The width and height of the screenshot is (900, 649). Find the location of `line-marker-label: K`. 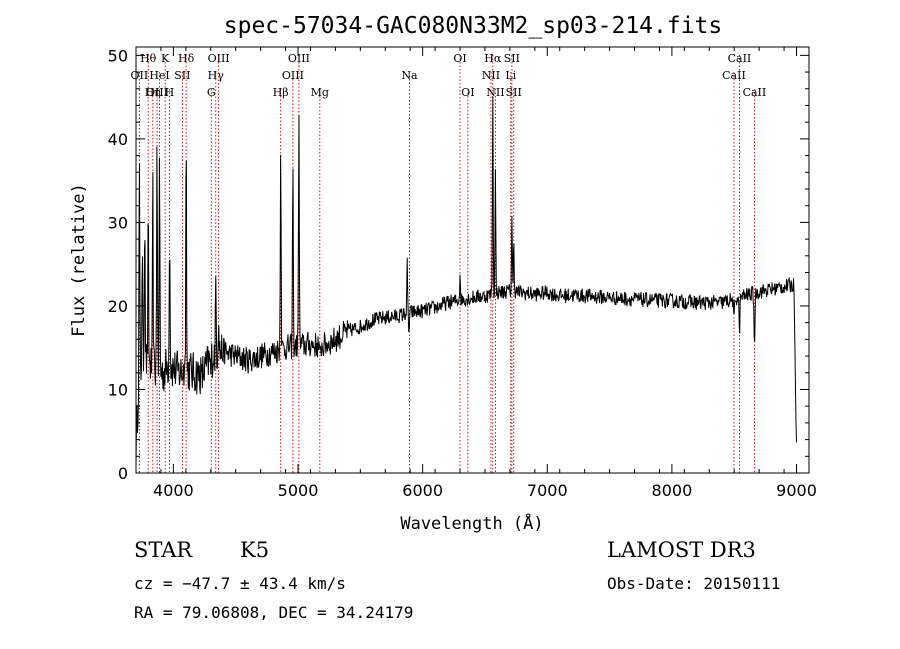

line-marker-label: K is located at coordinates (165, 58).